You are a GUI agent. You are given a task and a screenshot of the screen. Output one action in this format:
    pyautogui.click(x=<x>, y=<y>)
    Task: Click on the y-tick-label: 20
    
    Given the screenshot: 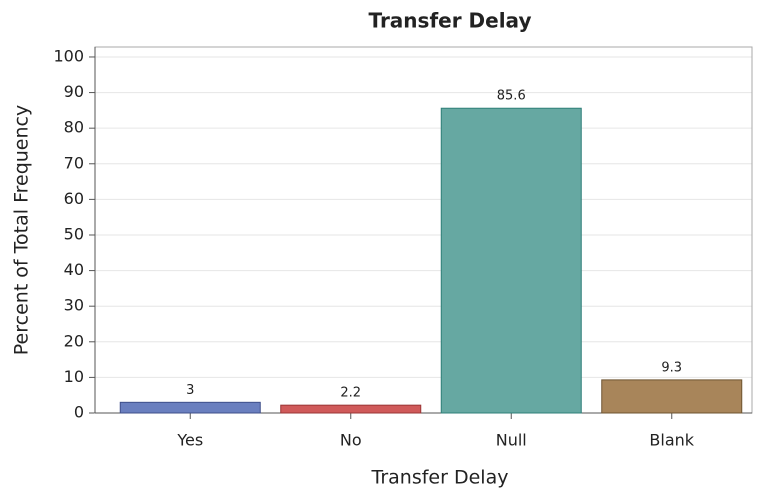 What is the action you would take?
    pyautogui.click(x=74, y=340)
    